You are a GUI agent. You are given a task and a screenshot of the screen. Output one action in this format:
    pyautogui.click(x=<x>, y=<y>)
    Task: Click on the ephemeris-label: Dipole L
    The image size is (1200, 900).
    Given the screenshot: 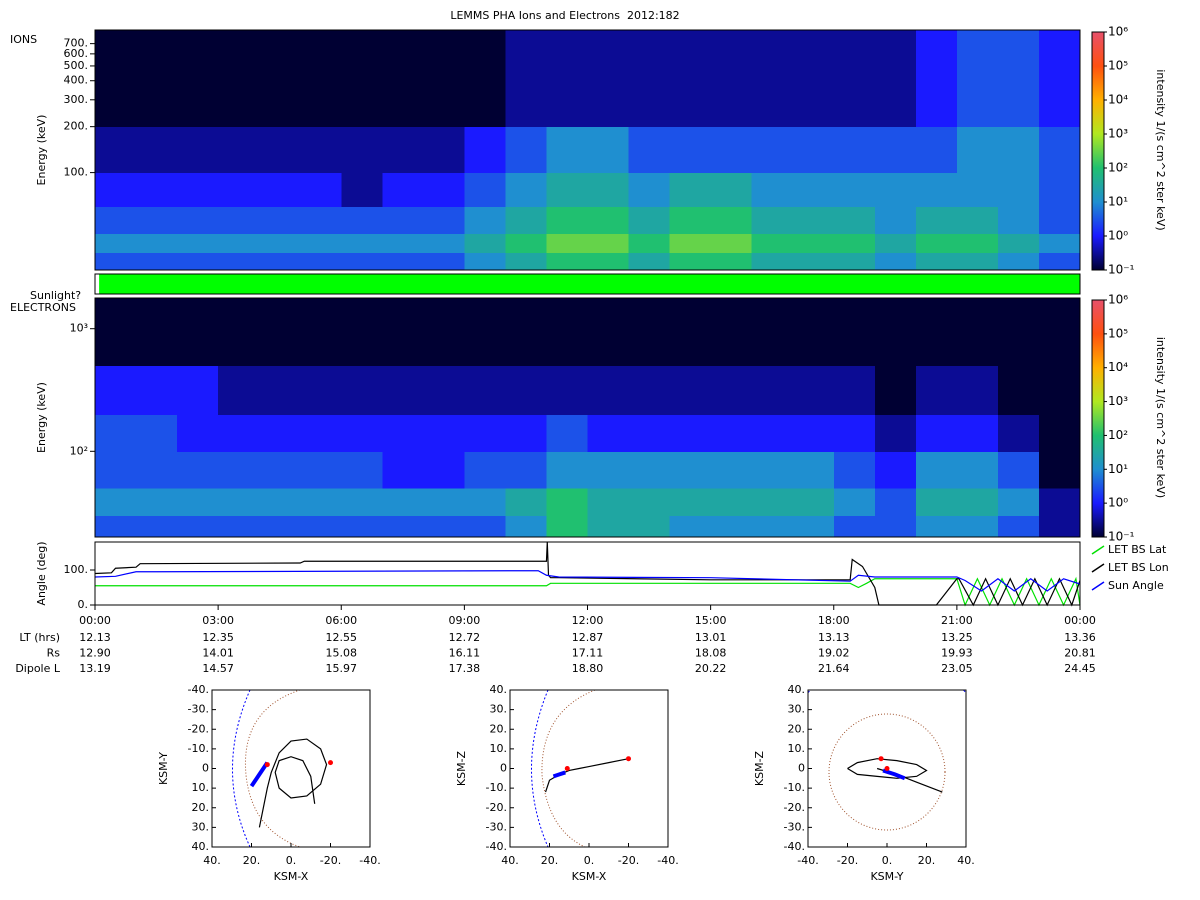 What is the action you would take?
    pyautogui.click(x=38, y=668)
    